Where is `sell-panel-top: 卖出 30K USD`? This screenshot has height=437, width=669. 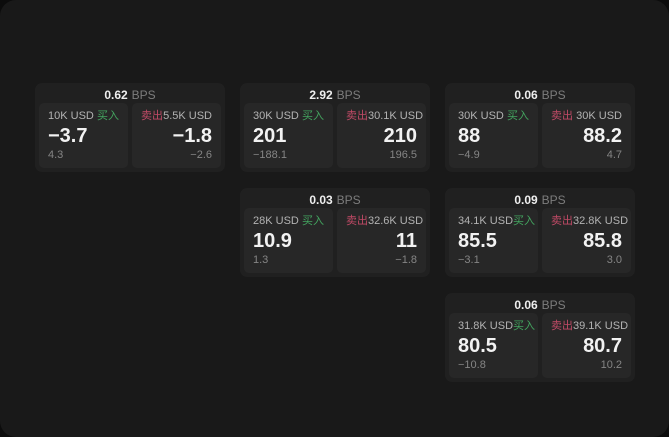 sell-panel-top: 卖出 30K USD is located at coordinates (586, 116).